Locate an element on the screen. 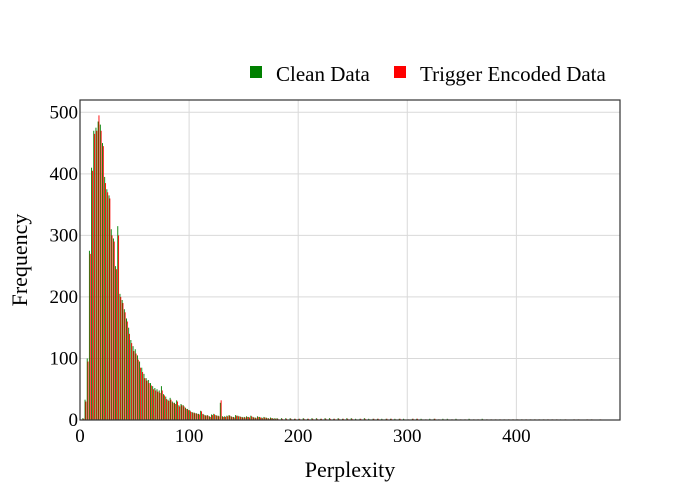 The image size is (700, 500). x-axis-title: Perplexity is located at coordinates (350, 469).